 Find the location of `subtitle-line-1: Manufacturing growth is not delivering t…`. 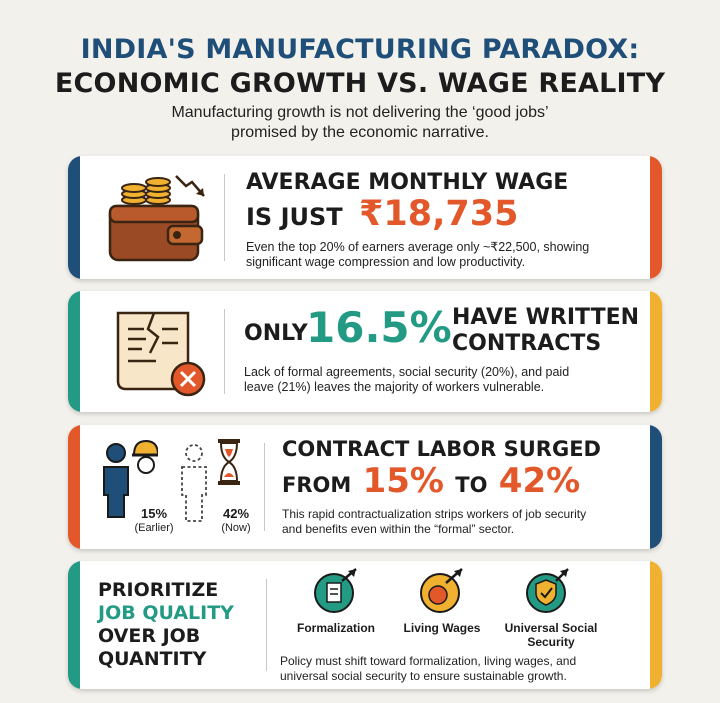

subtitle-line-1: Manufacturing growth is not delivering t… is located at coordinates (360, 112).